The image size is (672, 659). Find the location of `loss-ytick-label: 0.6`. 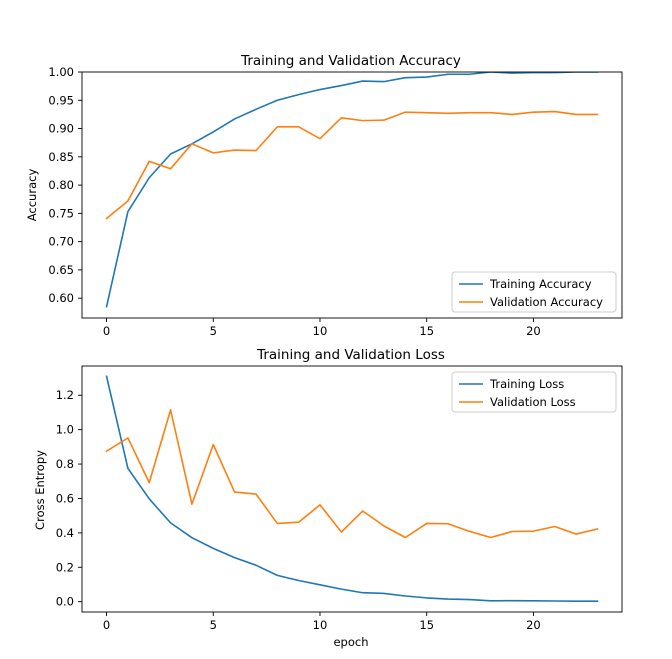

loss-ytick-label: 0.6 is located at coordinates (65, 498).